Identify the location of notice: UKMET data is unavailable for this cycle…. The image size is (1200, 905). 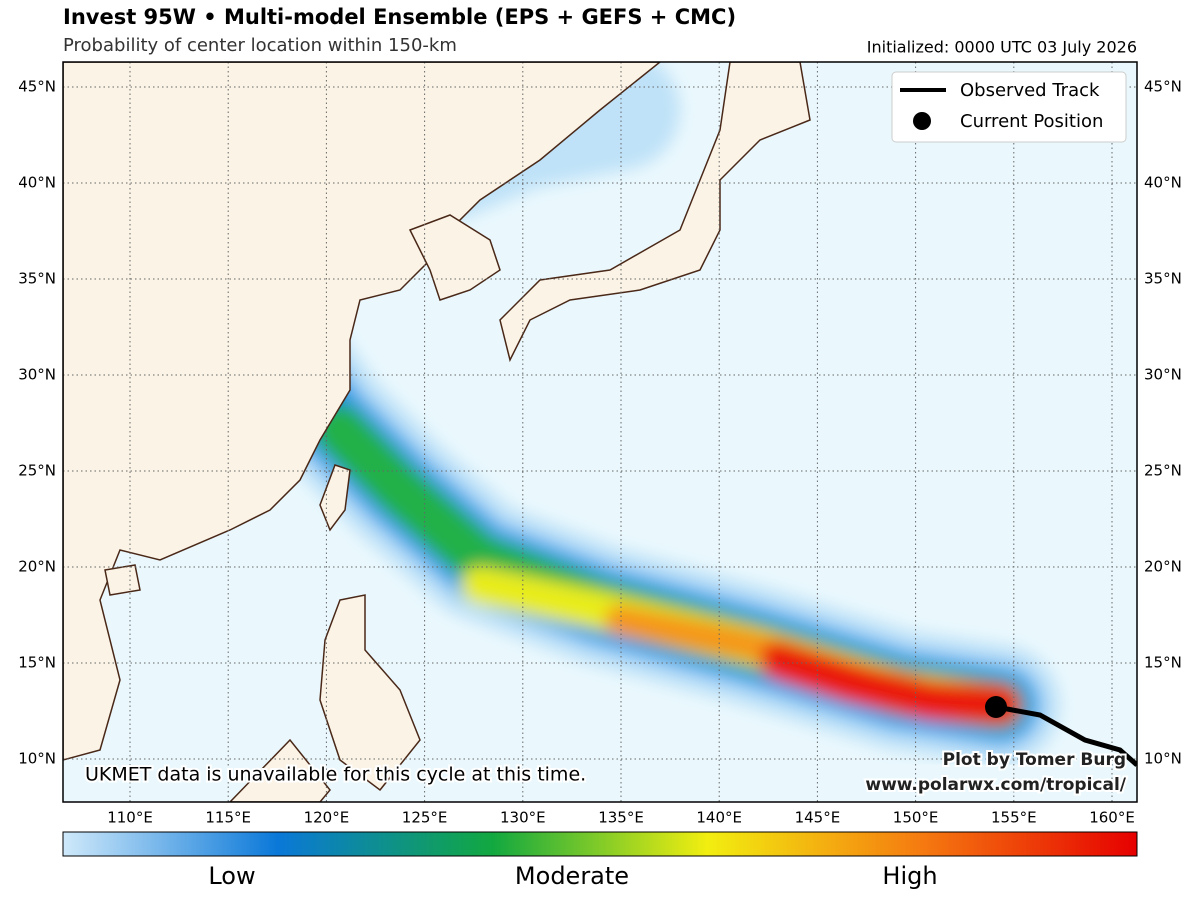
(335, 775).